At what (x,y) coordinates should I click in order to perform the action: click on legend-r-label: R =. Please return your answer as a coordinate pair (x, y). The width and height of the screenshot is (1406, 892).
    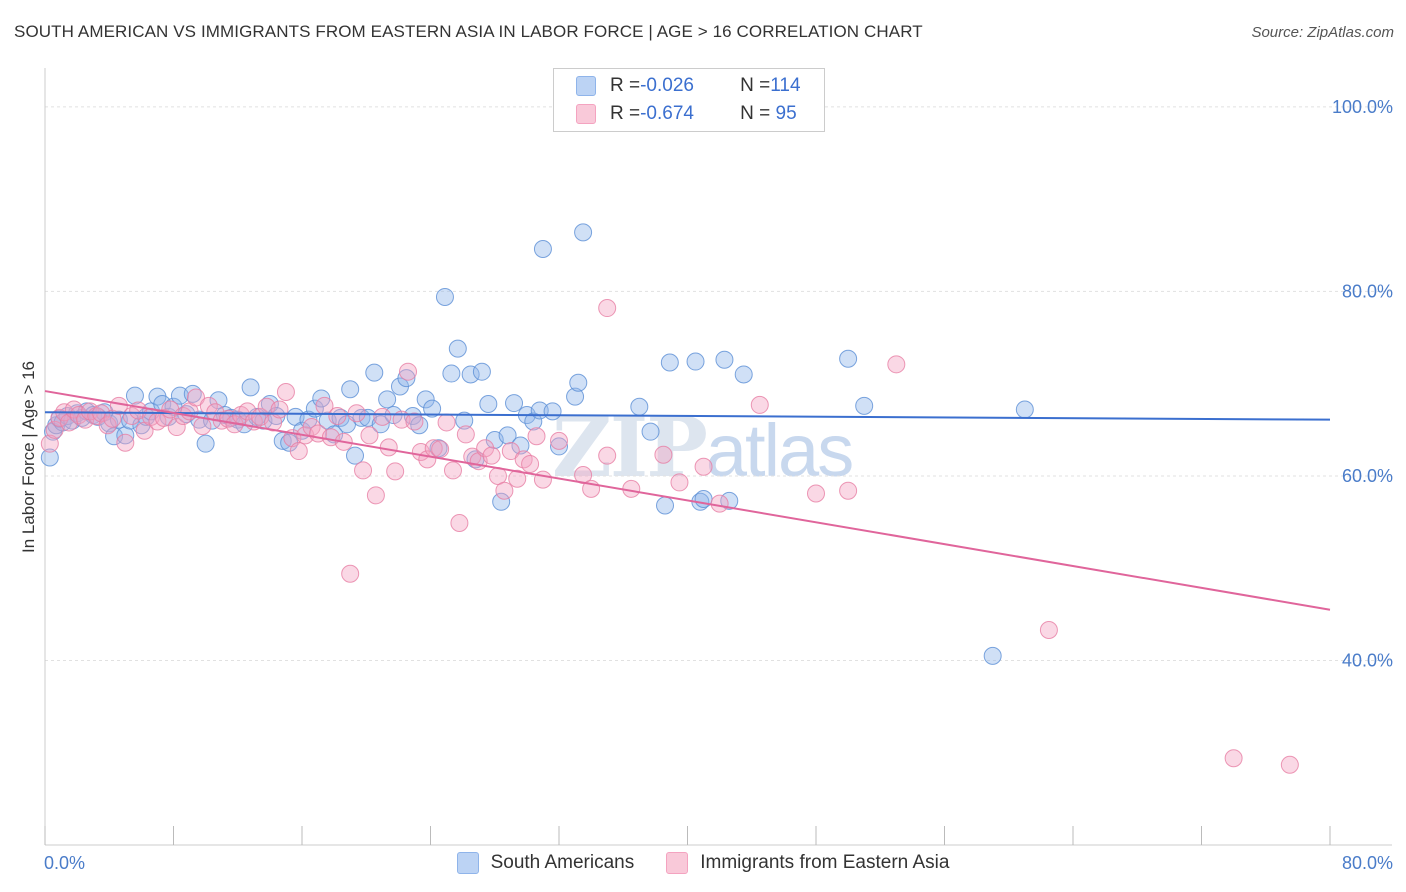
    Looking at the image, I should click on (625, 85).